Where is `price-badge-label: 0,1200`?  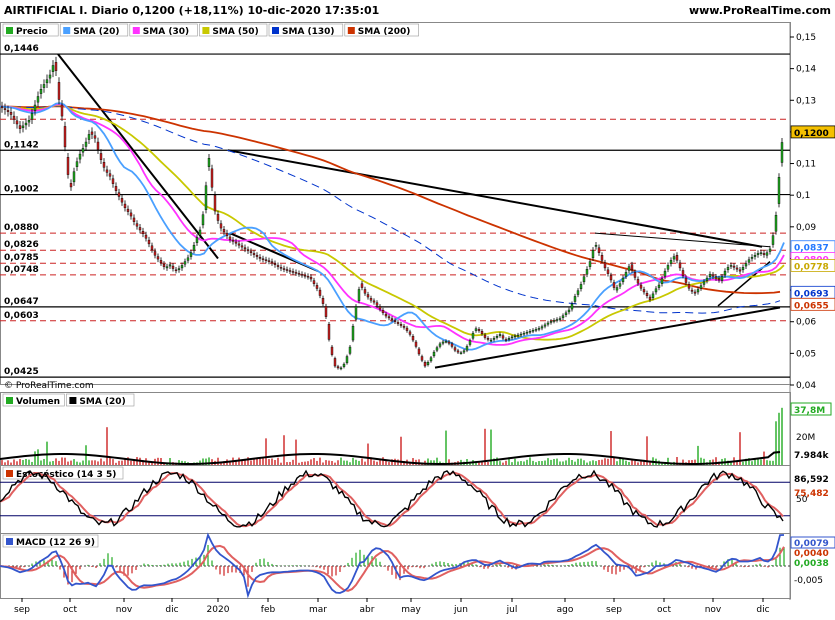
price-badge-label: 0,1200 is located at coordinates (811, 134).